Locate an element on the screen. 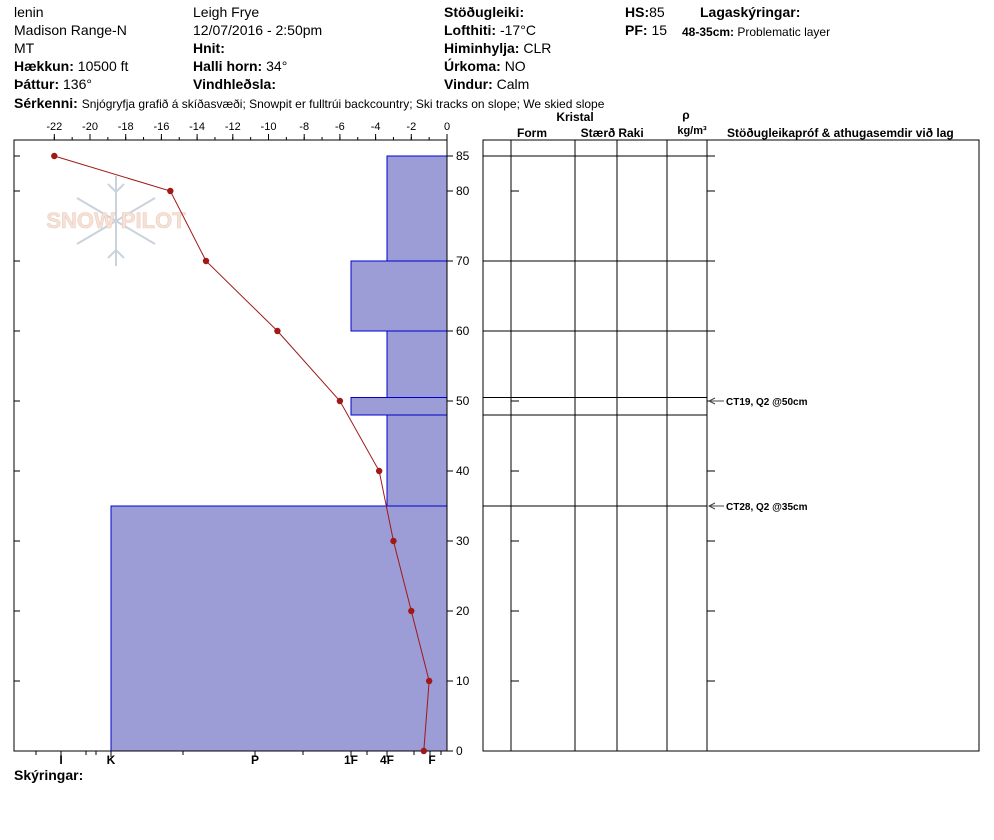 The height and width of the screenshot is (840, 994). snowpilot-logo: SNOW PILOT is located at coordinates (116, 221).